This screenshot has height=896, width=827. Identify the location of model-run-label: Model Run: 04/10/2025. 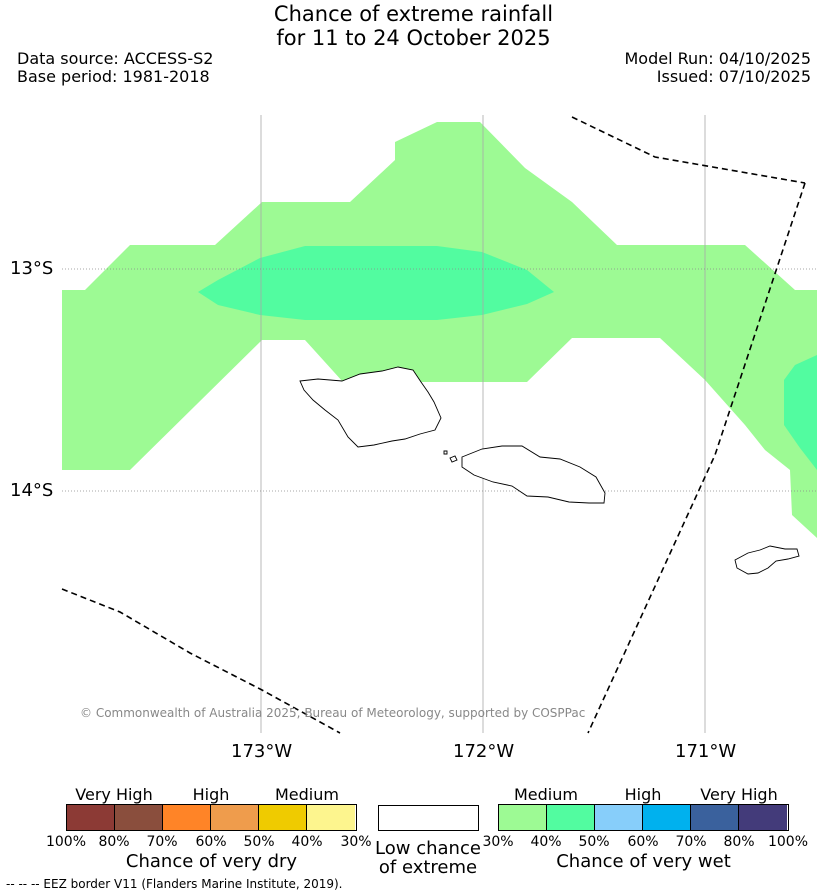
(718, 58).